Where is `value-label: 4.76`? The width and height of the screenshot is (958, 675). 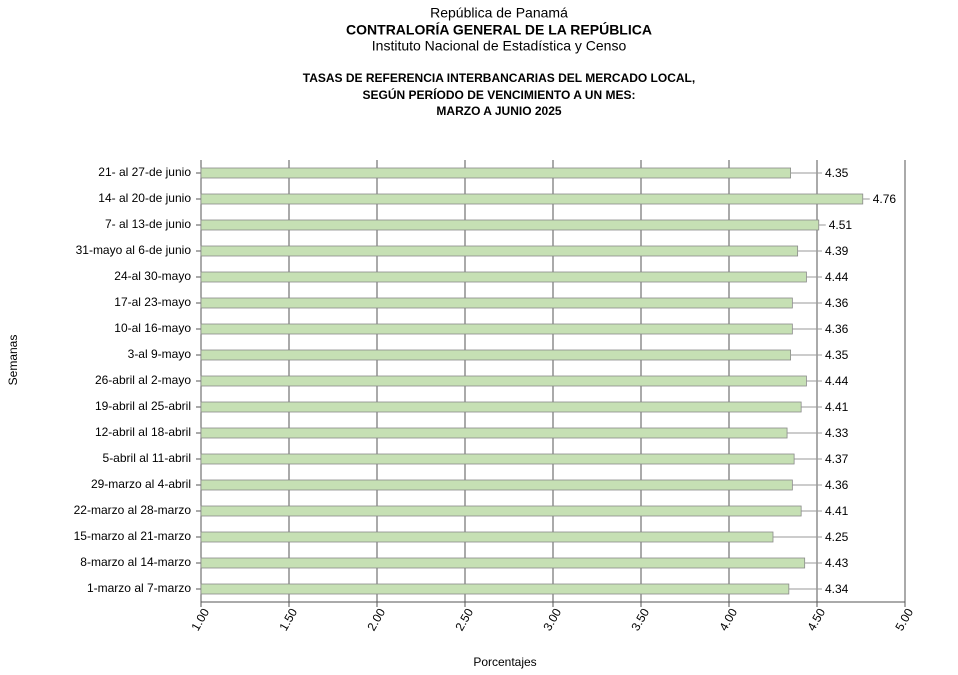
value-label: 4.76 is located at coordinates (885, 199).